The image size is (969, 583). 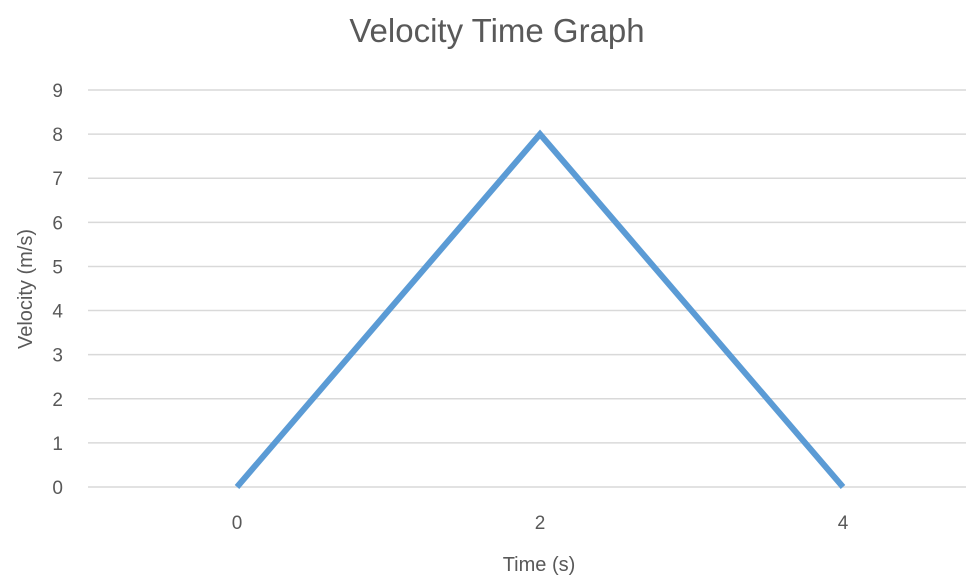 What do you see at coordinates (57, 223) in the screenshot?
I see `y-tick-label: 6` at bounding box center [57, 223].